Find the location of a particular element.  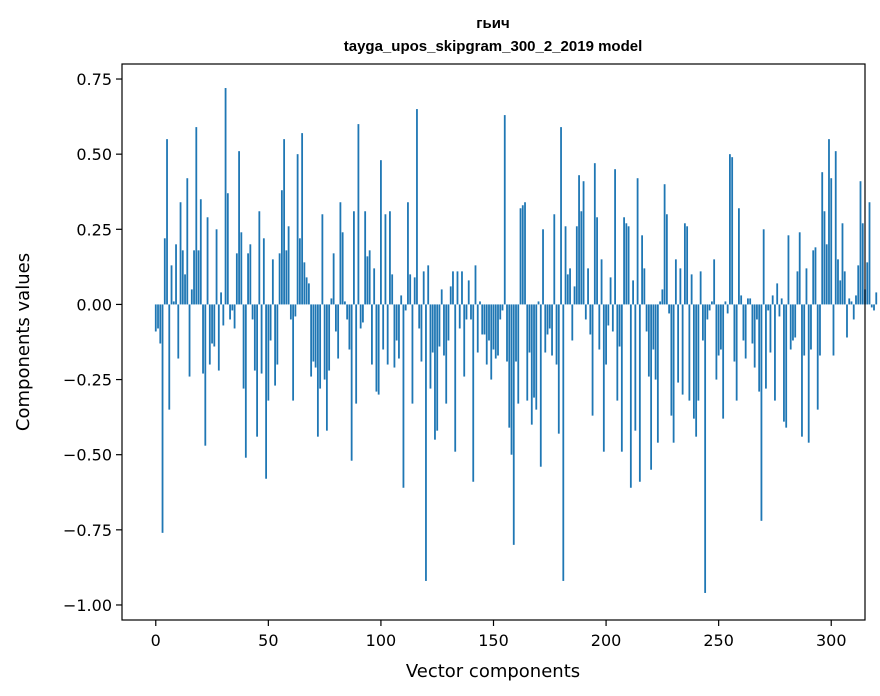

y-axis: 0.75 0.50 0.25 0.00 −0.25 −0.50 −0.75 −1.00 is located at coordinates (92, 342).